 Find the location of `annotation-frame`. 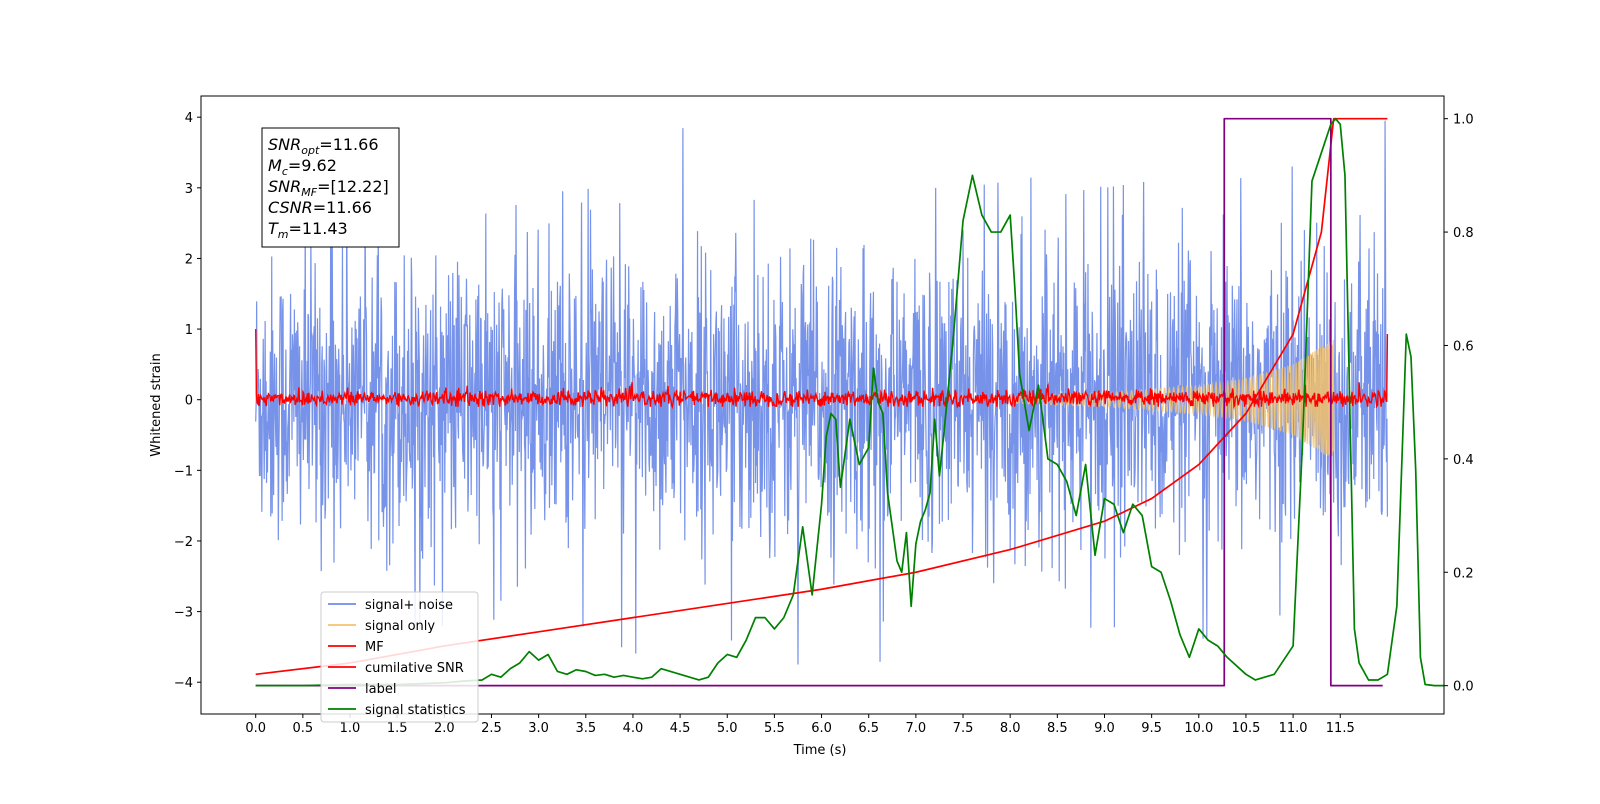

annotation-frame is located at coordinates (330, 187).